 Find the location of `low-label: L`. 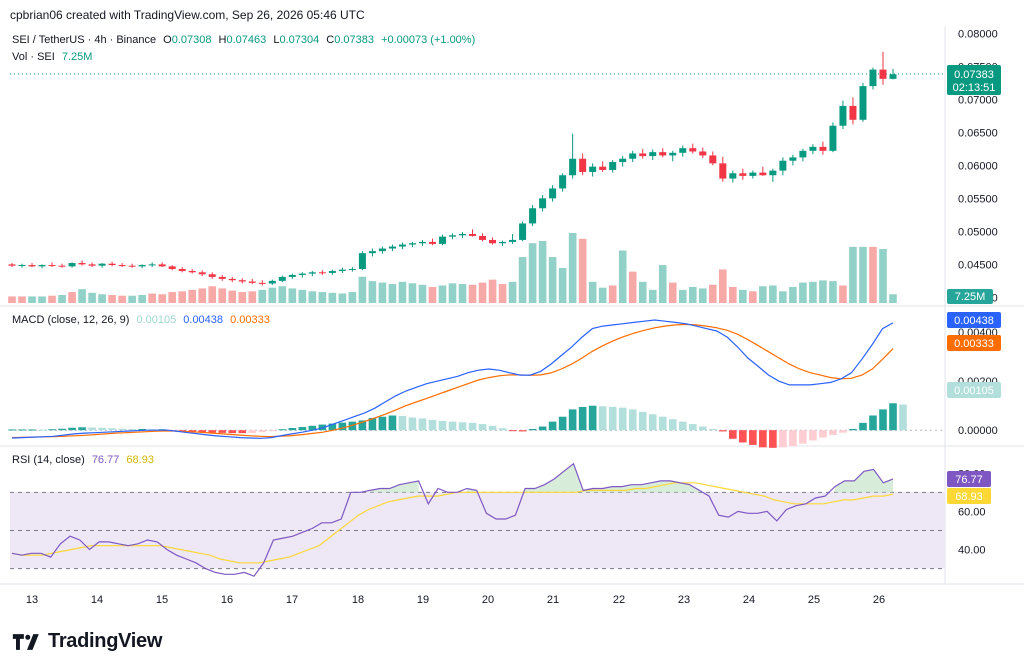

low-label: L is located at coordinates (276, 40).